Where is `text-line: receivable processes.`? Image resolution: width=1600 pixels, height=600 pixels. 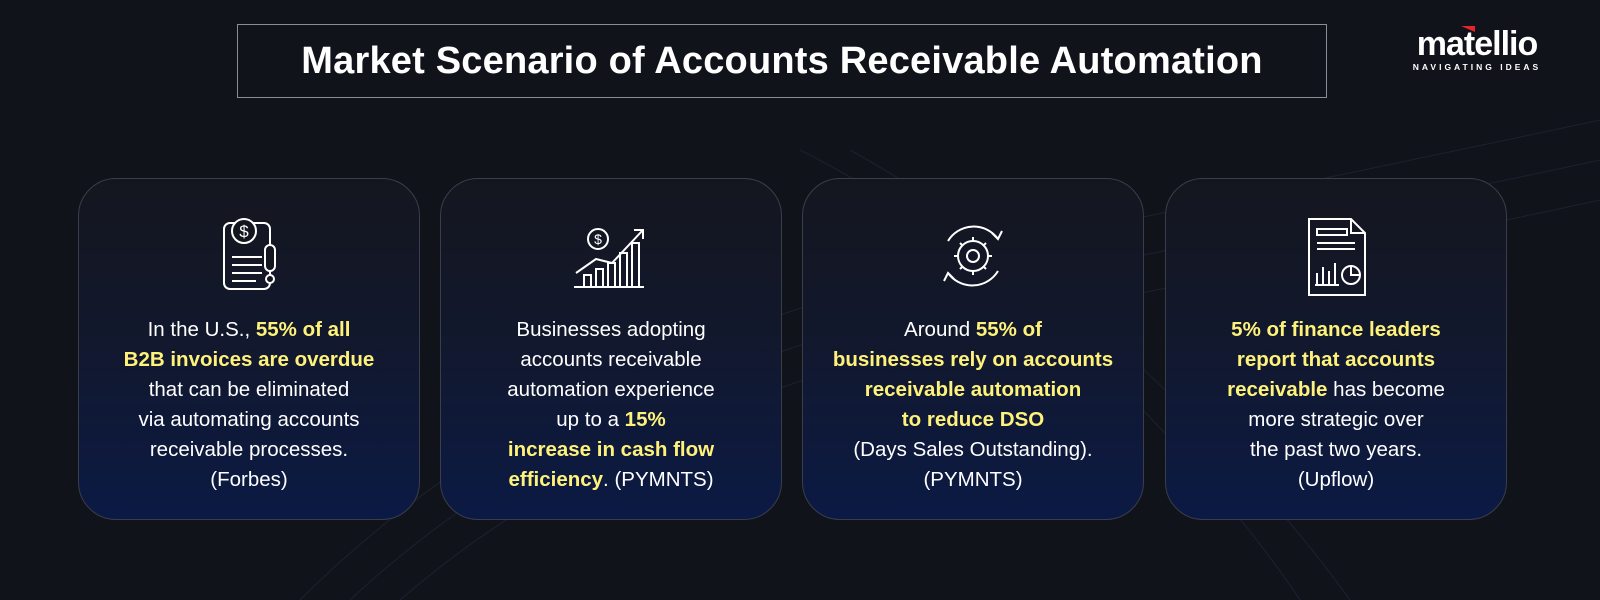 text-line: receivable processes. is located at coordinates (249, 450).